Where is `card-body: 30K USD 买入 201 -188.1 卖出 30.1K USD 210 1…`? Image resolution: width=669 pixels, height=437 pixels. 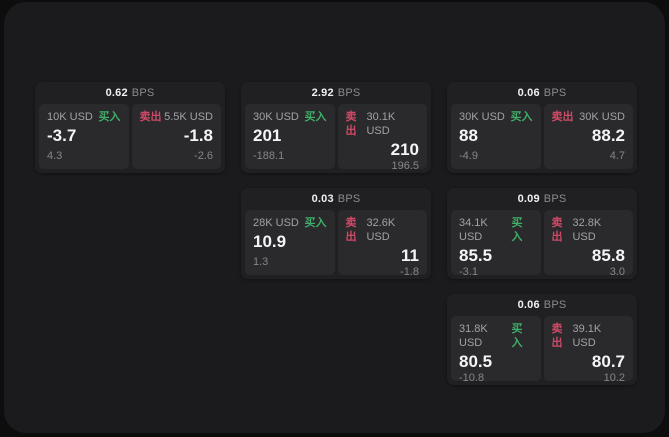
card-body: 30K USD 买入 201 -188.1 卖出 30.1K USD 210 1… is located at coordinates (336, 138).